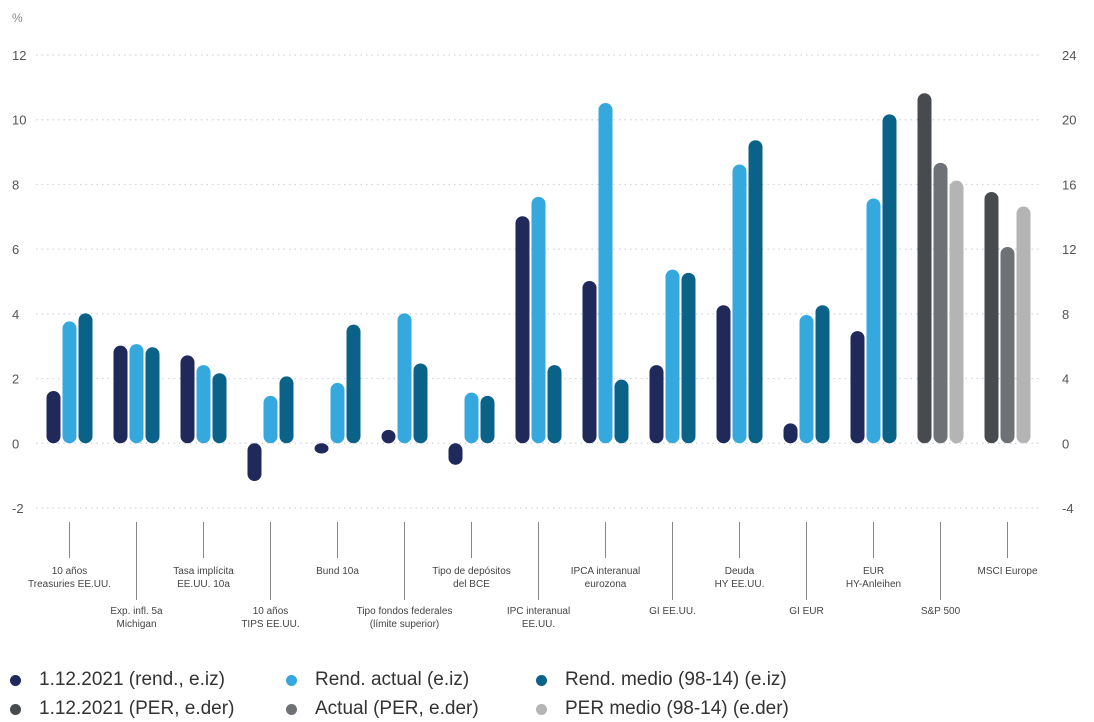  What do you see at coordinates (69, 584) in the screenshot?
I see `category-label: Treasuries EE.UU.` at bounding box center [69, 584].